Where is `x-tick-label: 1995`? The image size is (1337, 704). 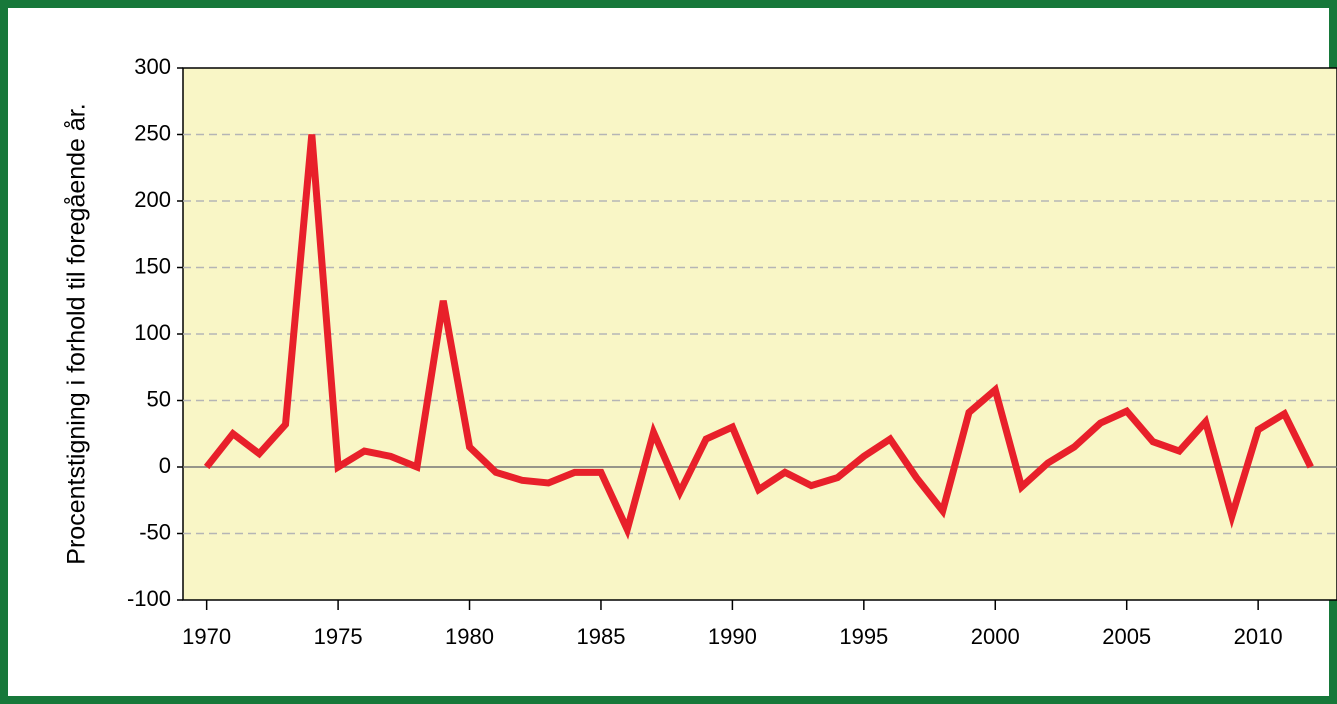 x-tick-label: 1995 is located at coordinates (863, 636).